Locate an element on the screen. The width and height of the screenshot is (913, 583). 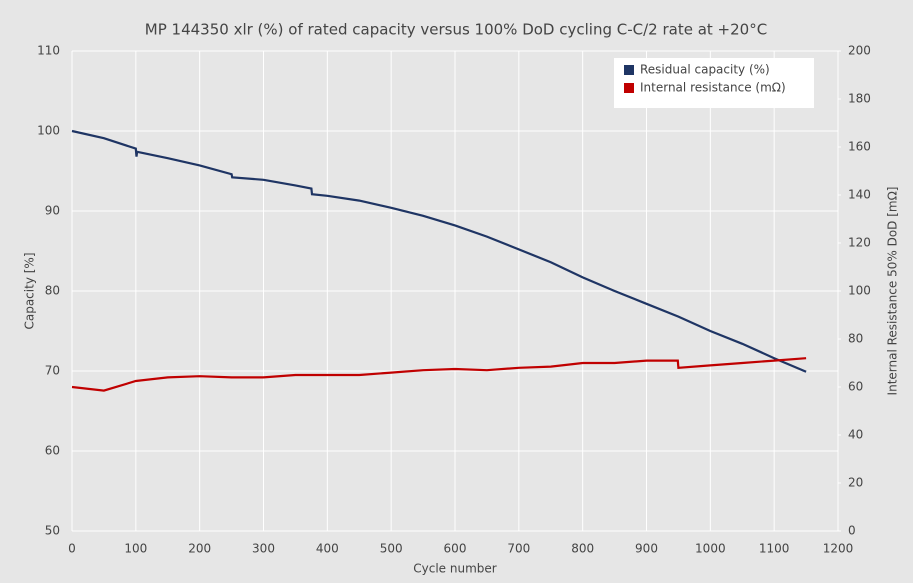
y2-tick-label: 80 is located at coordinates (855, 339).